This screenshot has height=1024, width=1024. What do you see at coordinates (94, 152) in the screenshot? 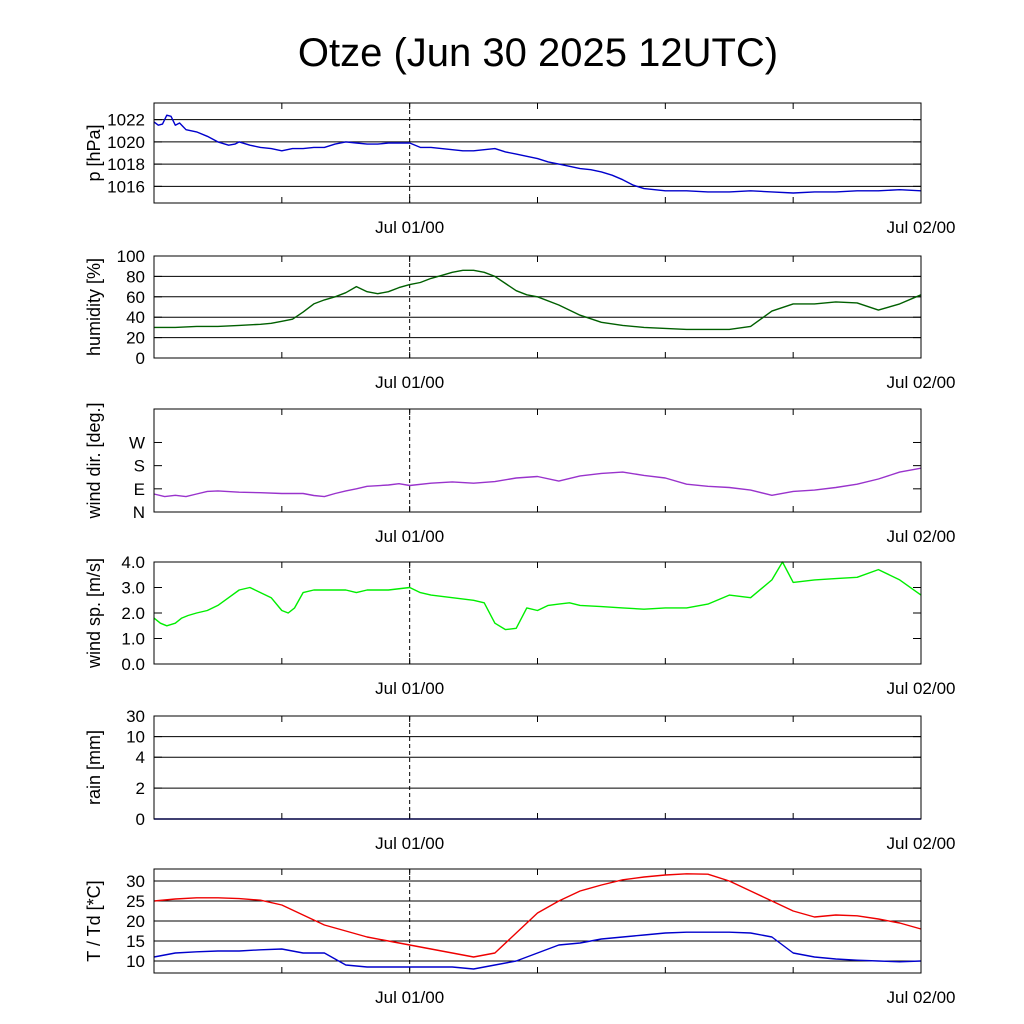
I see `pressure-axis-label: p [hPa]` at bounding box center [94, 152].